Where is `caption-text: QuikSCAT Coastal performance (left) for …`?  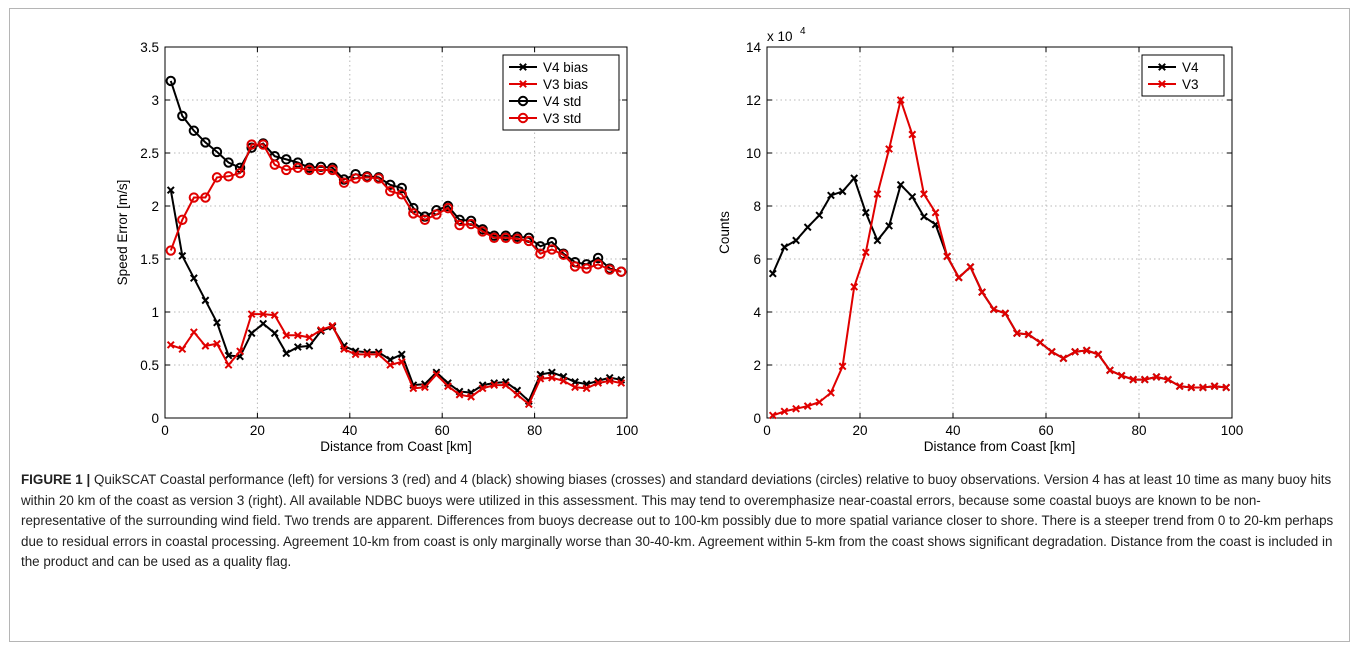
caption-text: QuikSCAT Coastal performance (left) for … is located at coordinates (677, 521).